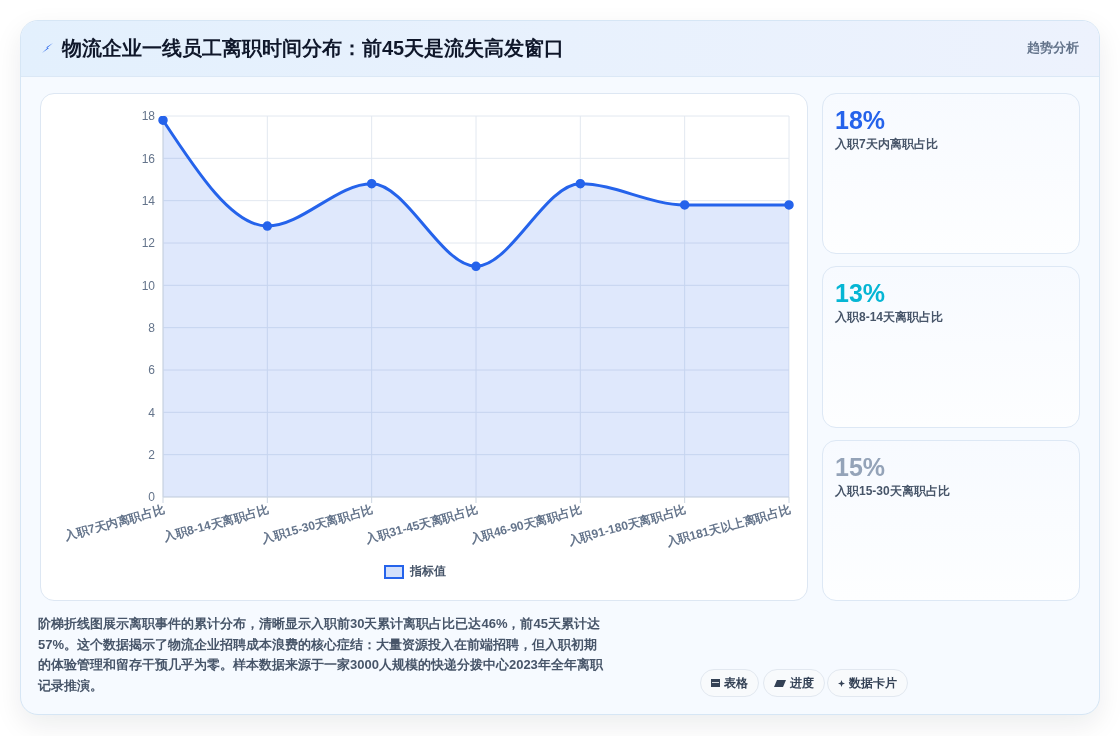 This screenshot has width=1120, height=736. What do you see at coordinates (873, 683) in the screenshot?
I see `text: 数据卡片` at bounding box center [873, 683].